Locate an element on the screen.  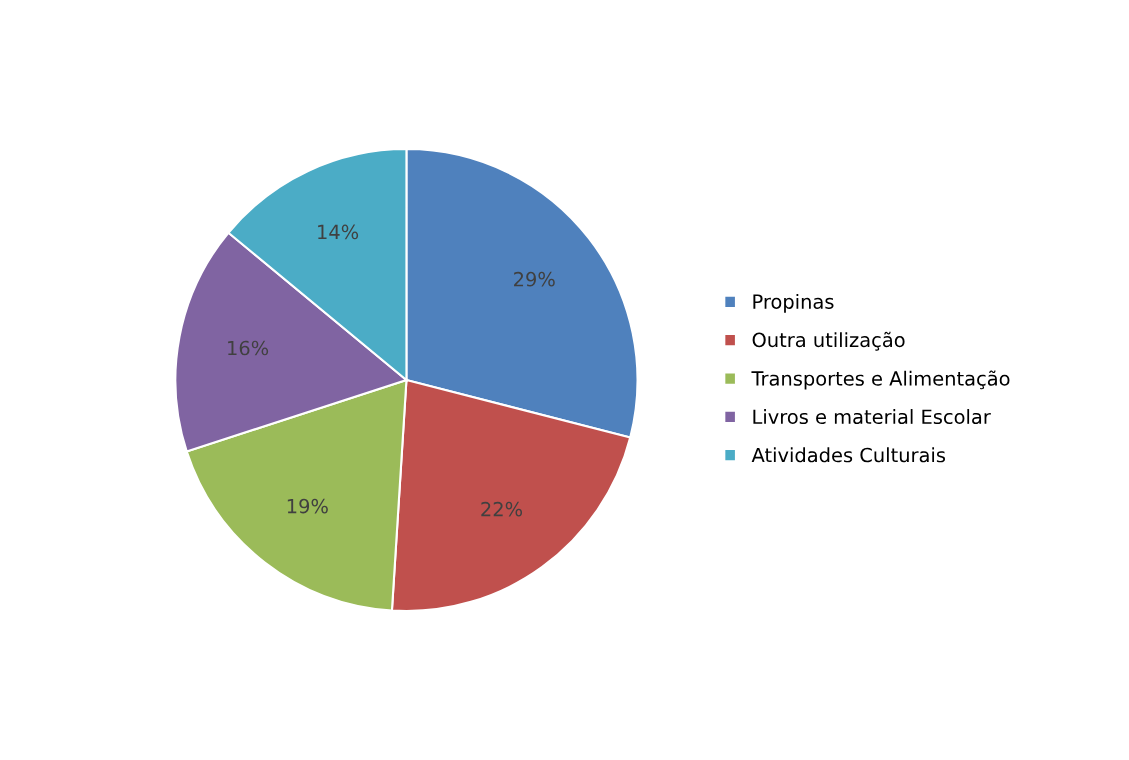
data-label: 29% is located at coordinates (534, 279).